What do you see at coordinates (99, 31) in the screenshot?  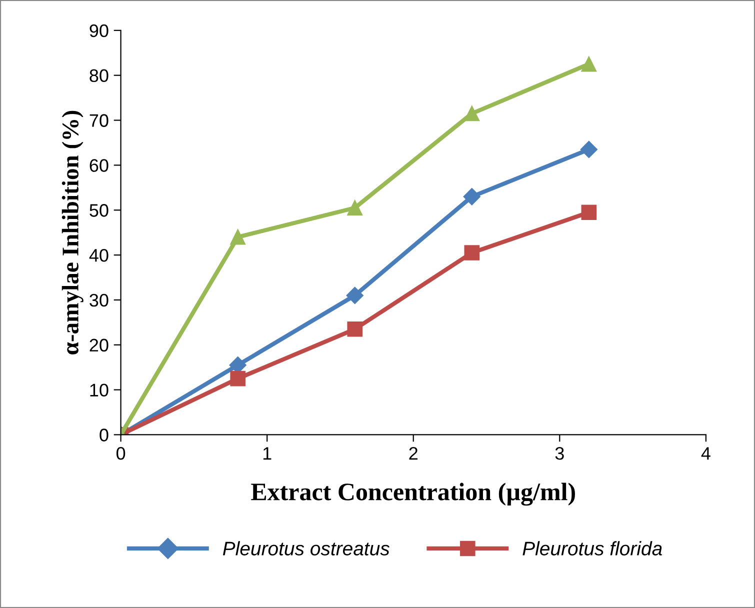 I see `y-tick-label: 90` at bounding box center [99, 31].